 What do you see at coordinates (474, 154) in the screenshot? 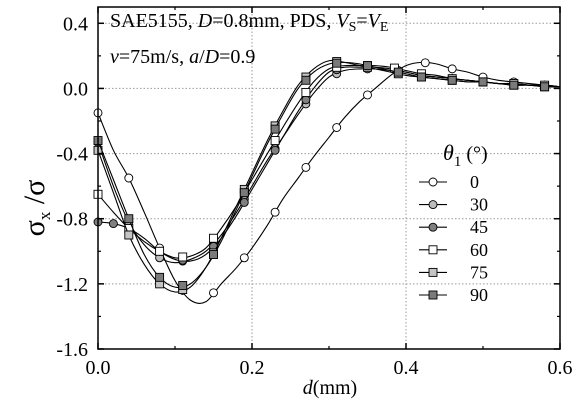
I see `legend-title-unit: (°)` at bounding box center [474, 154].